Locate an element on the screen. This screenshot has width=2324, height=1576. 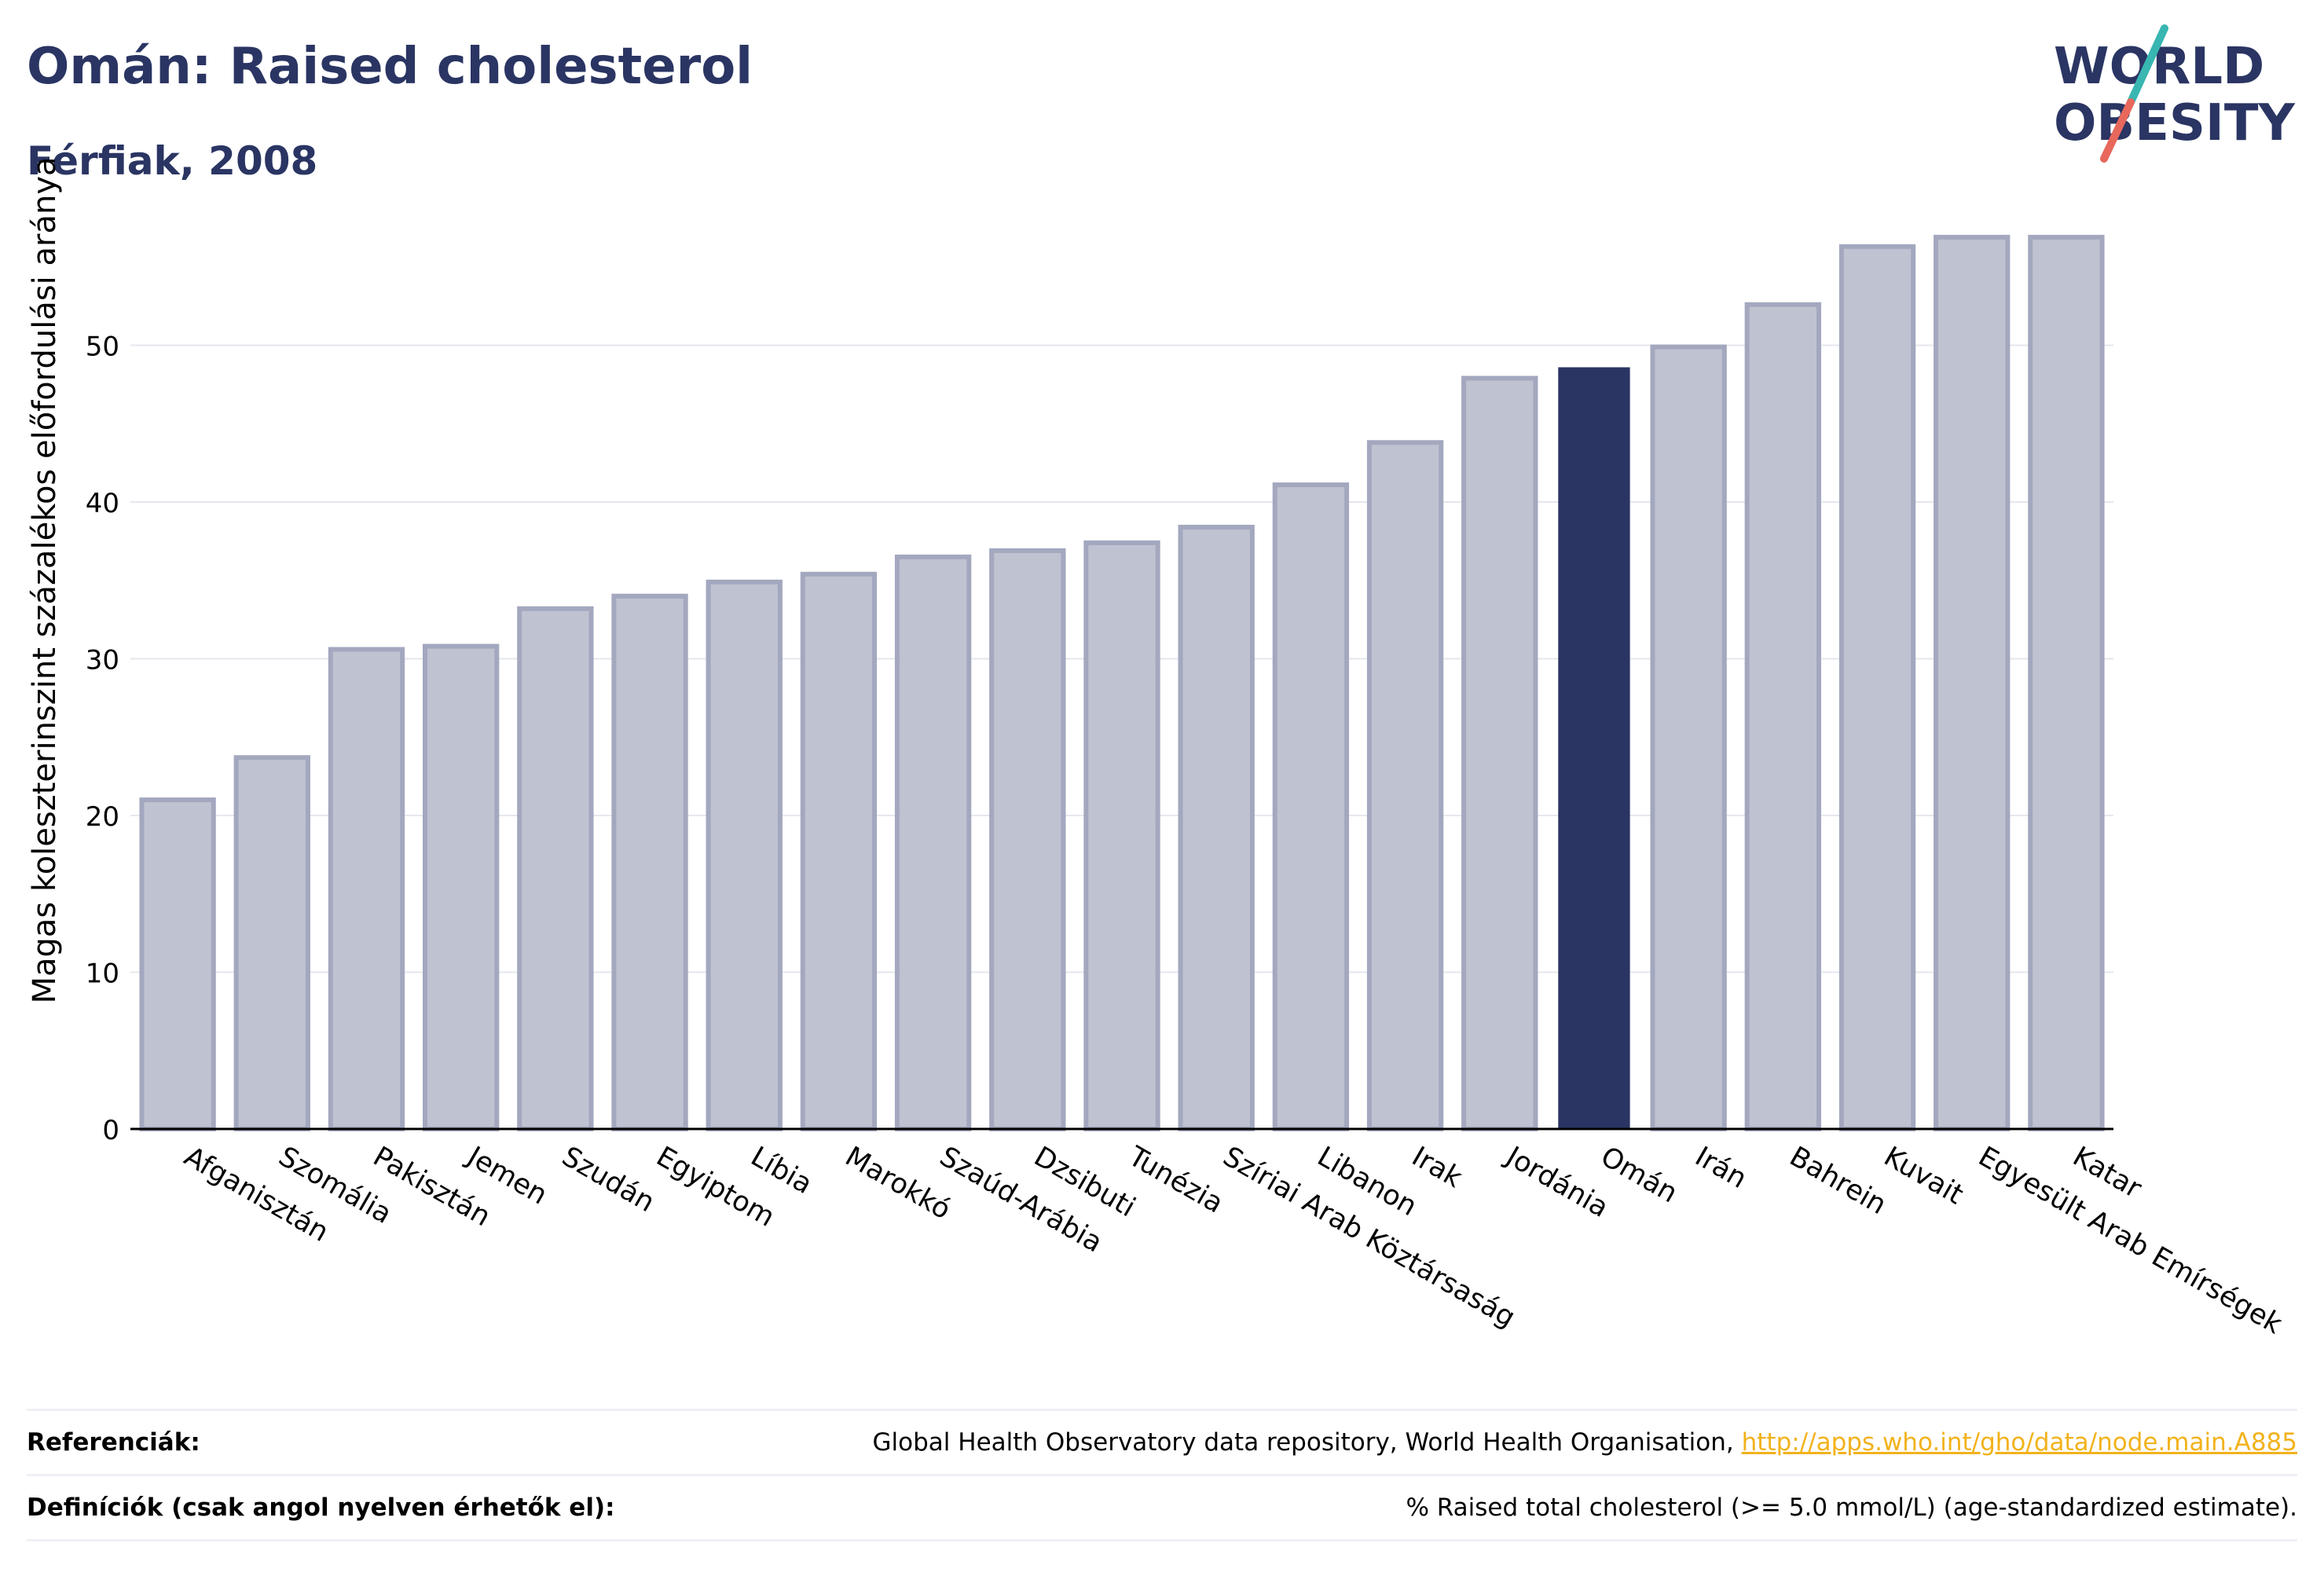
references-label: Referenciák: is located at coordinates (113, 1442).